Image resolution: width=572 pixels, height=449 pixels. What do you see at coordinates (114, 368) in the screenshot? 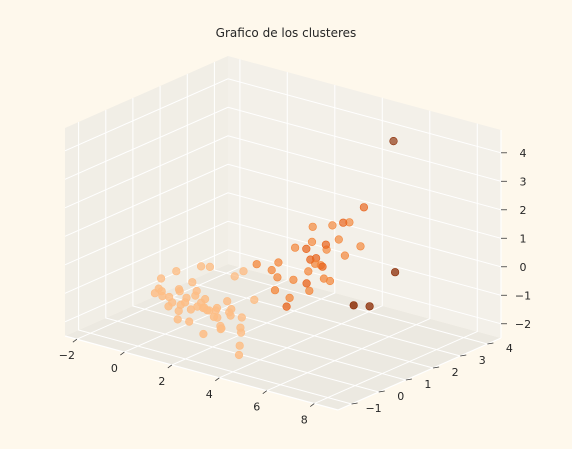
I see `x-tick-label: 0` at bounding box center [114, 368].